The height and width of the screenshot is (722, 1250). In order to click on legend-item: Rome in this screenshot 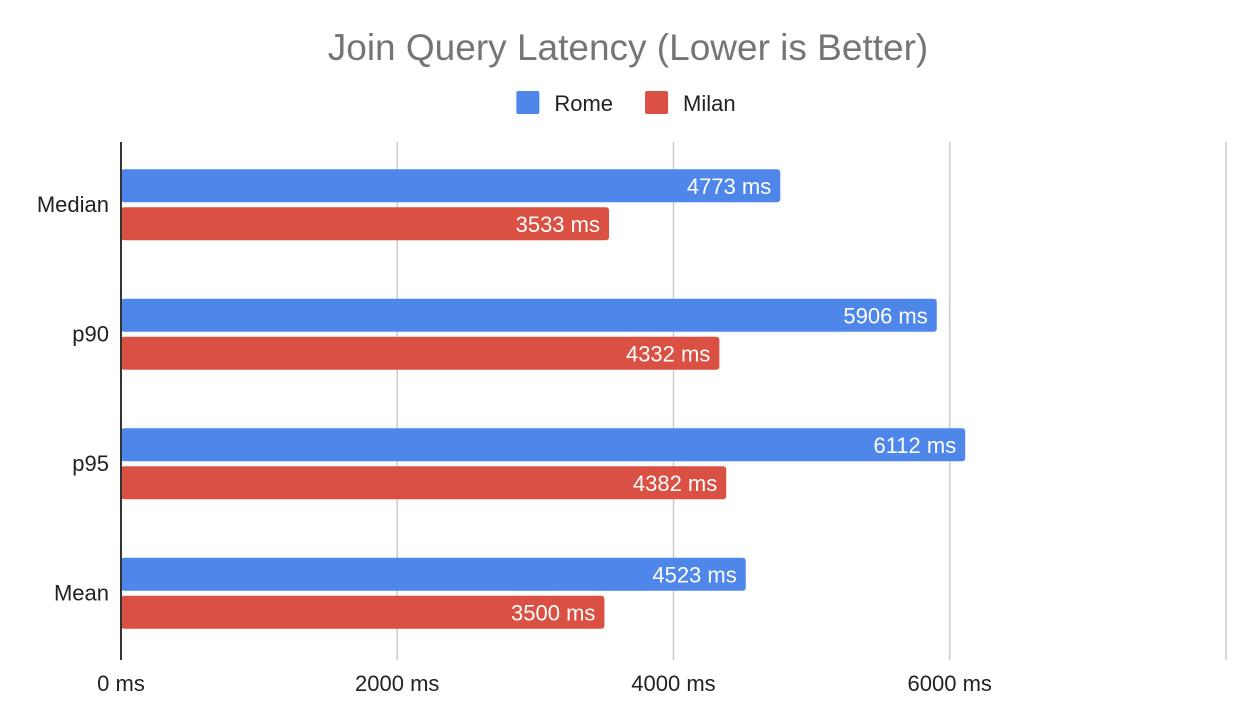, I will do `click(564, 103)`.